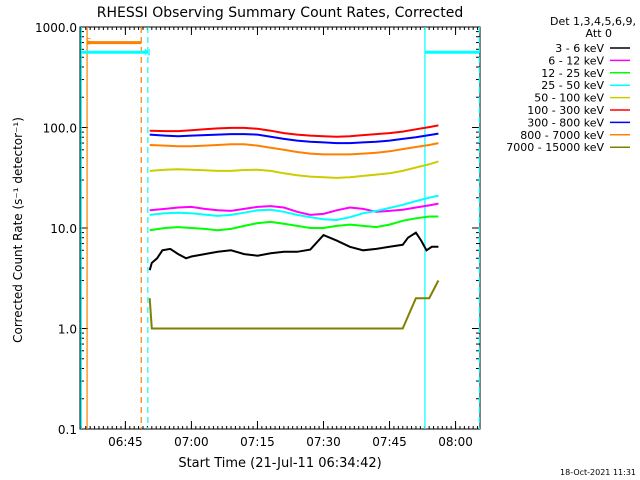 The image size is (640, 480). What do you see at coordinates (279, 463) in the screenshot?
I see `x-axis-label: Start Time (21-Jul-11 06:34:42)` at bounding box center [279, 463].